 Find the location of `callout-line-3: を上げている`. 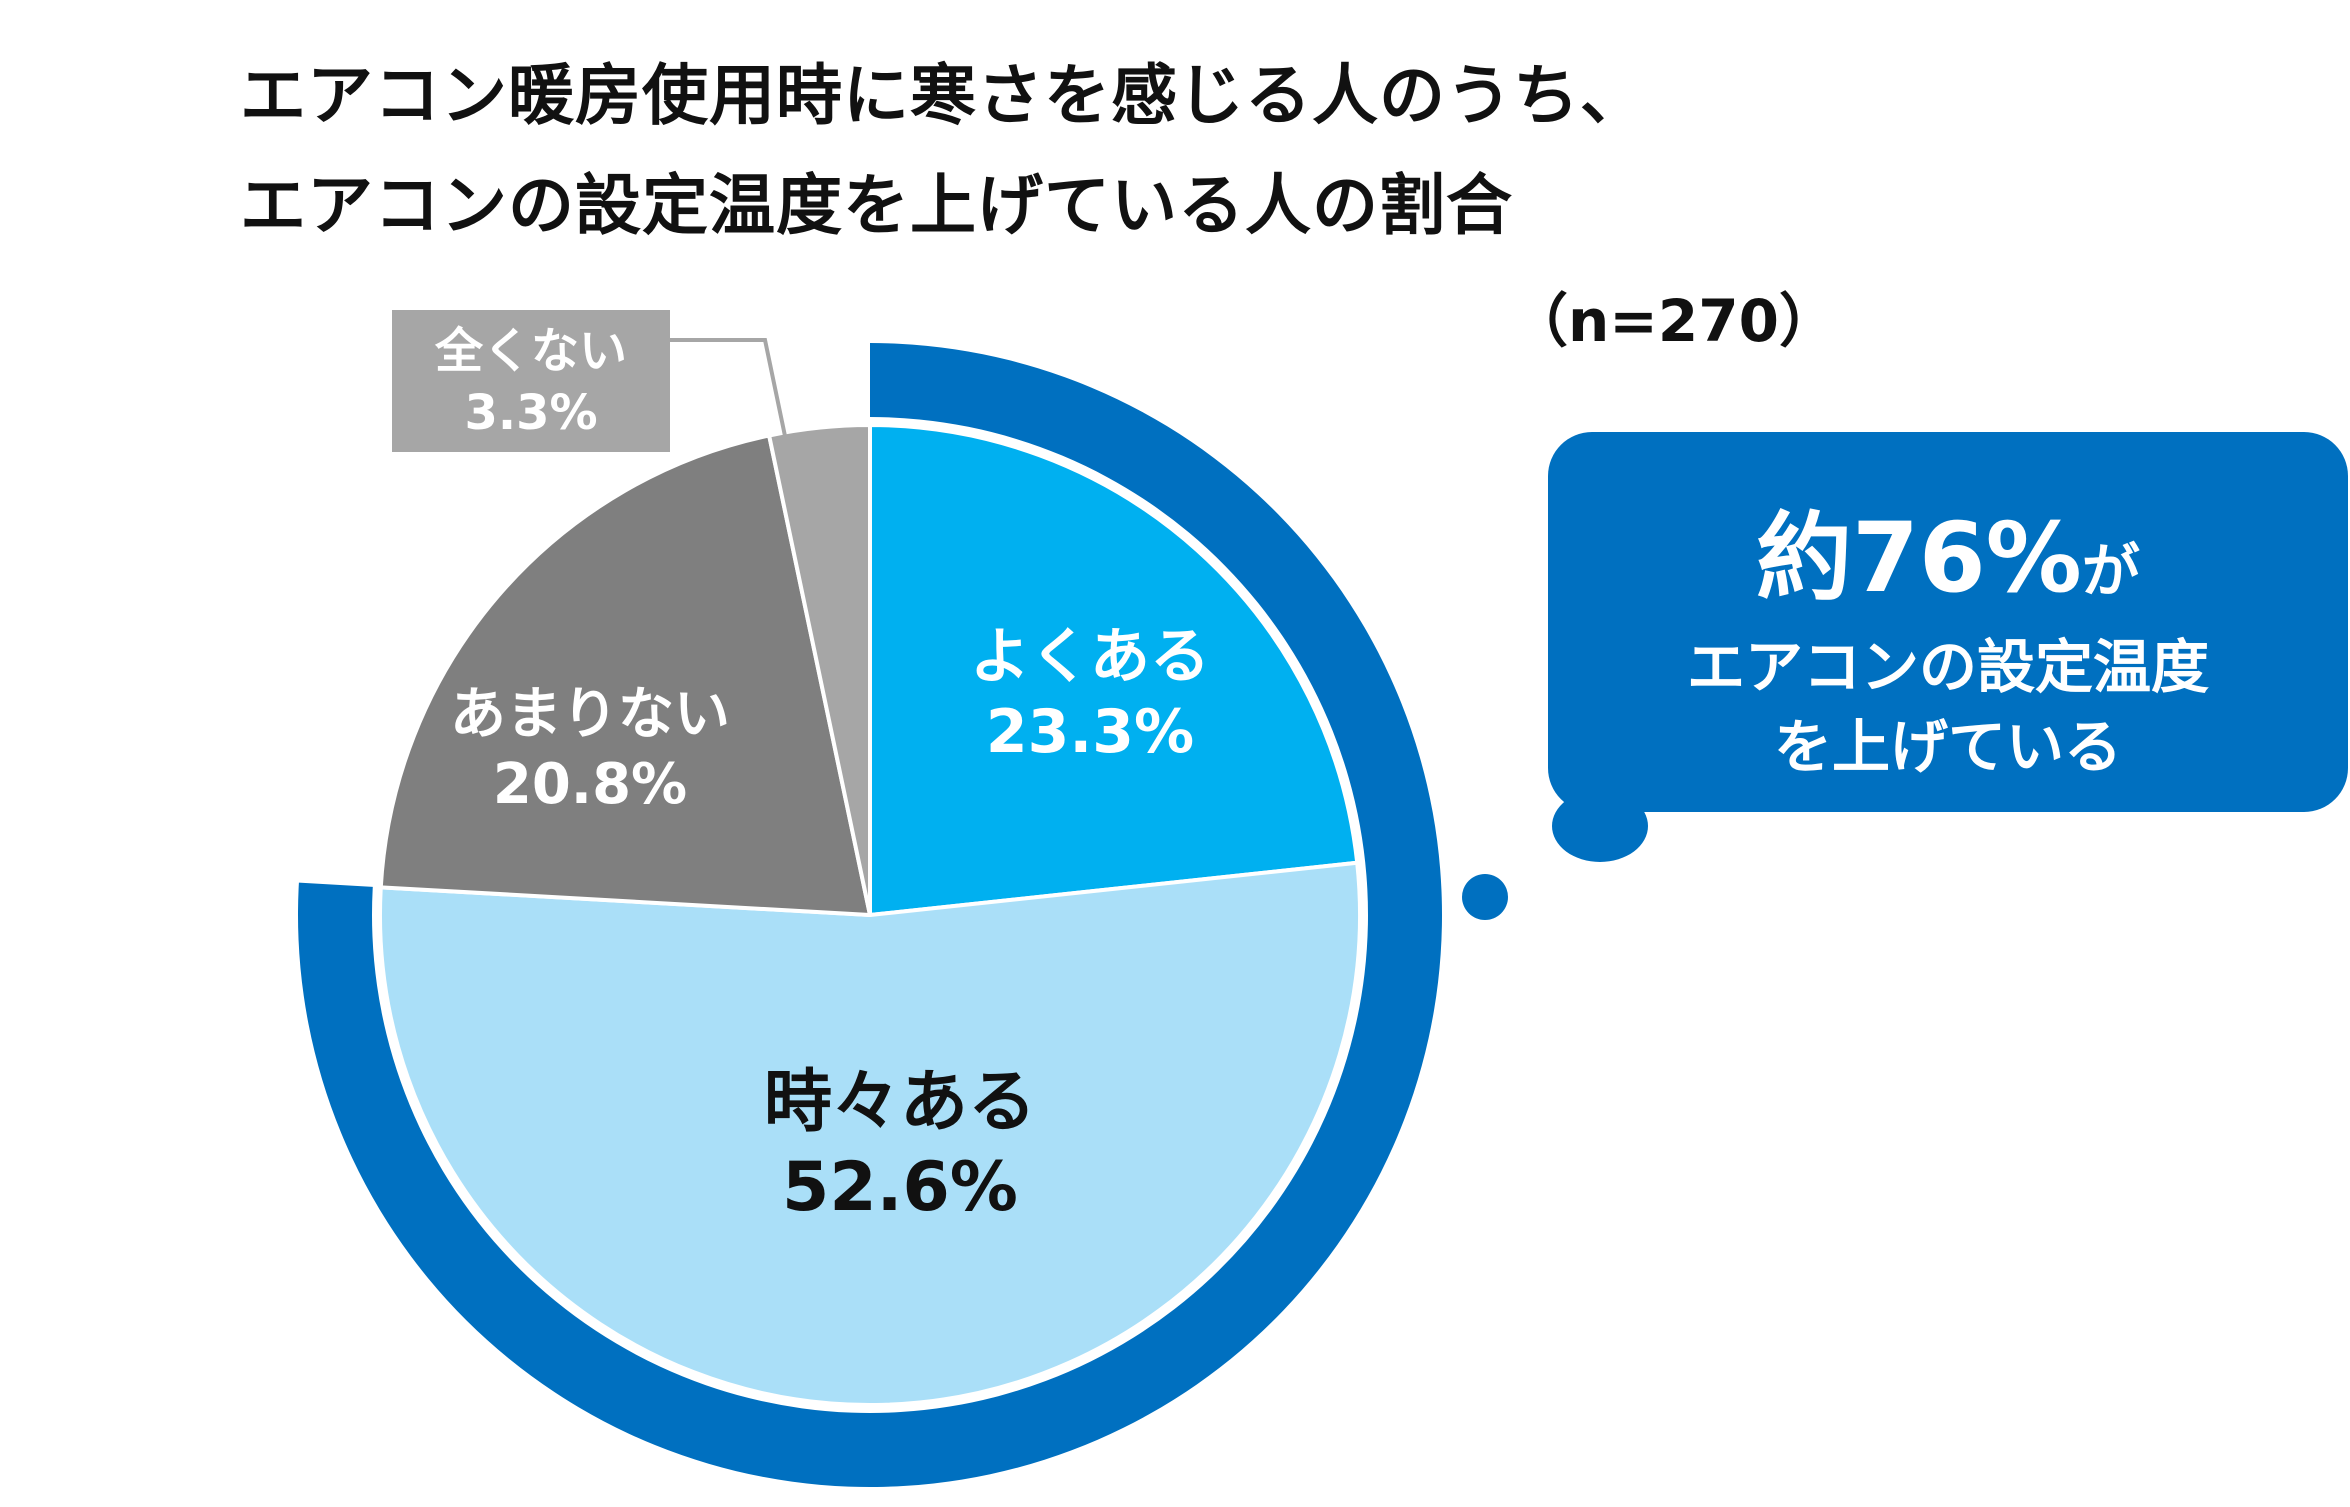

callout-line-3: を上げている is located at coordinates (1947, 747).